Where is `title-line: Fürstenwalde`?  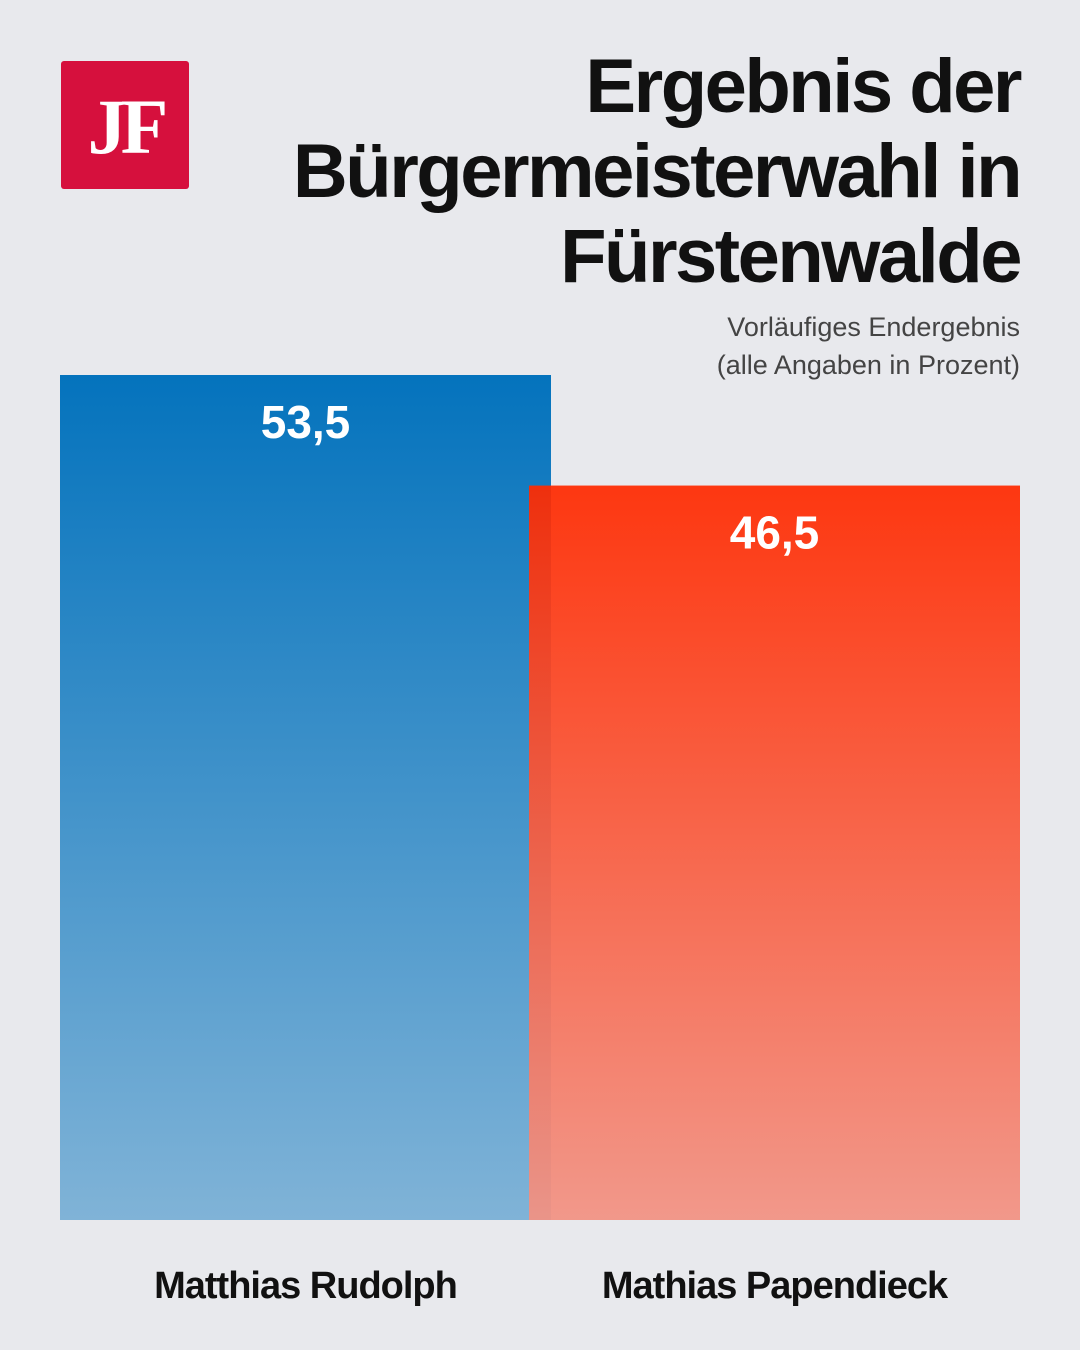 title-line: Fürstenwalde is located at coordinates (791, 256).